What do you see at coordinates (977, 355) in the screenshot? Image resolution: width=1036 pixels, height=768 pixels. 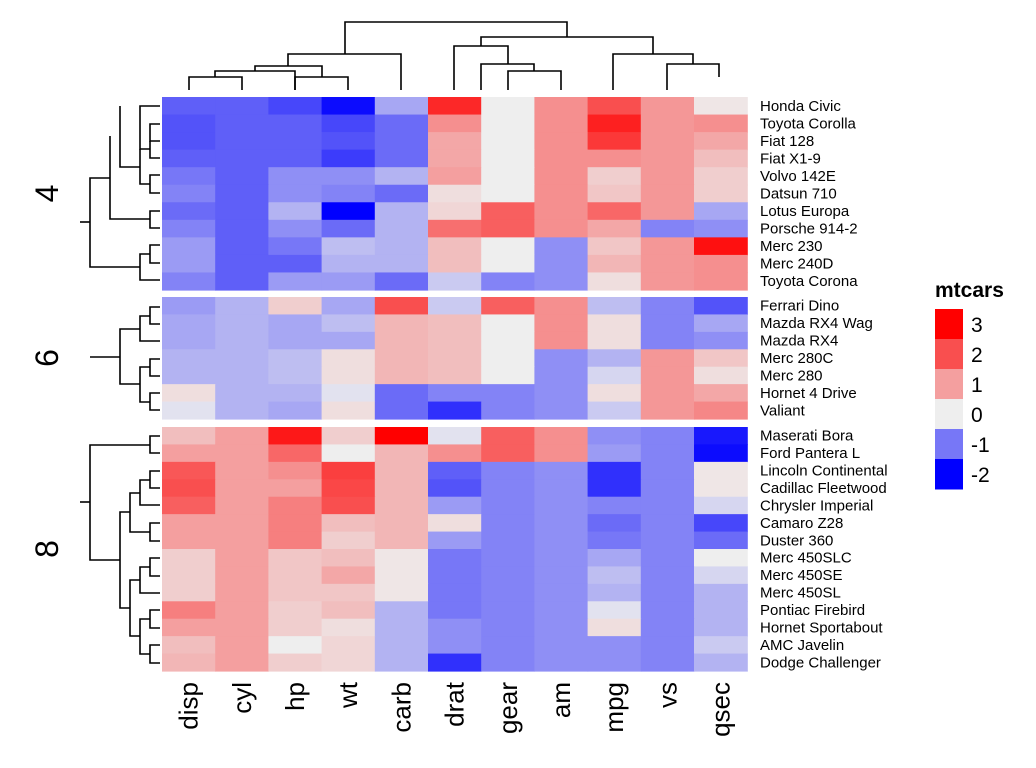 I see `legend-tick-label: 2` at bounding box center [977, 355].